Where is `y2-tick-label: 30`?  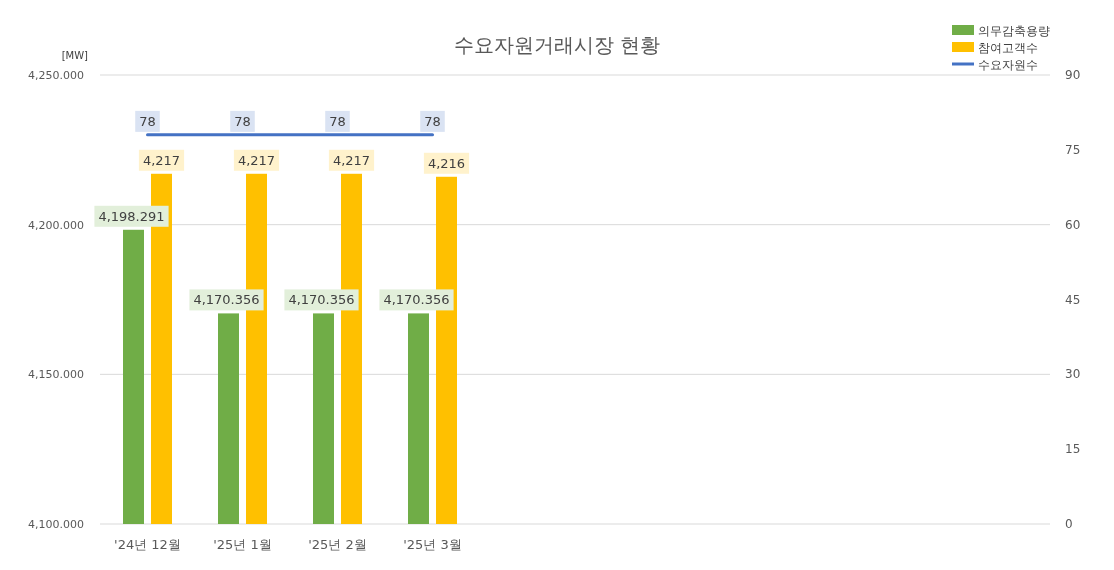
y2-tick-label: 30 is located at coordinates (1073, 374).